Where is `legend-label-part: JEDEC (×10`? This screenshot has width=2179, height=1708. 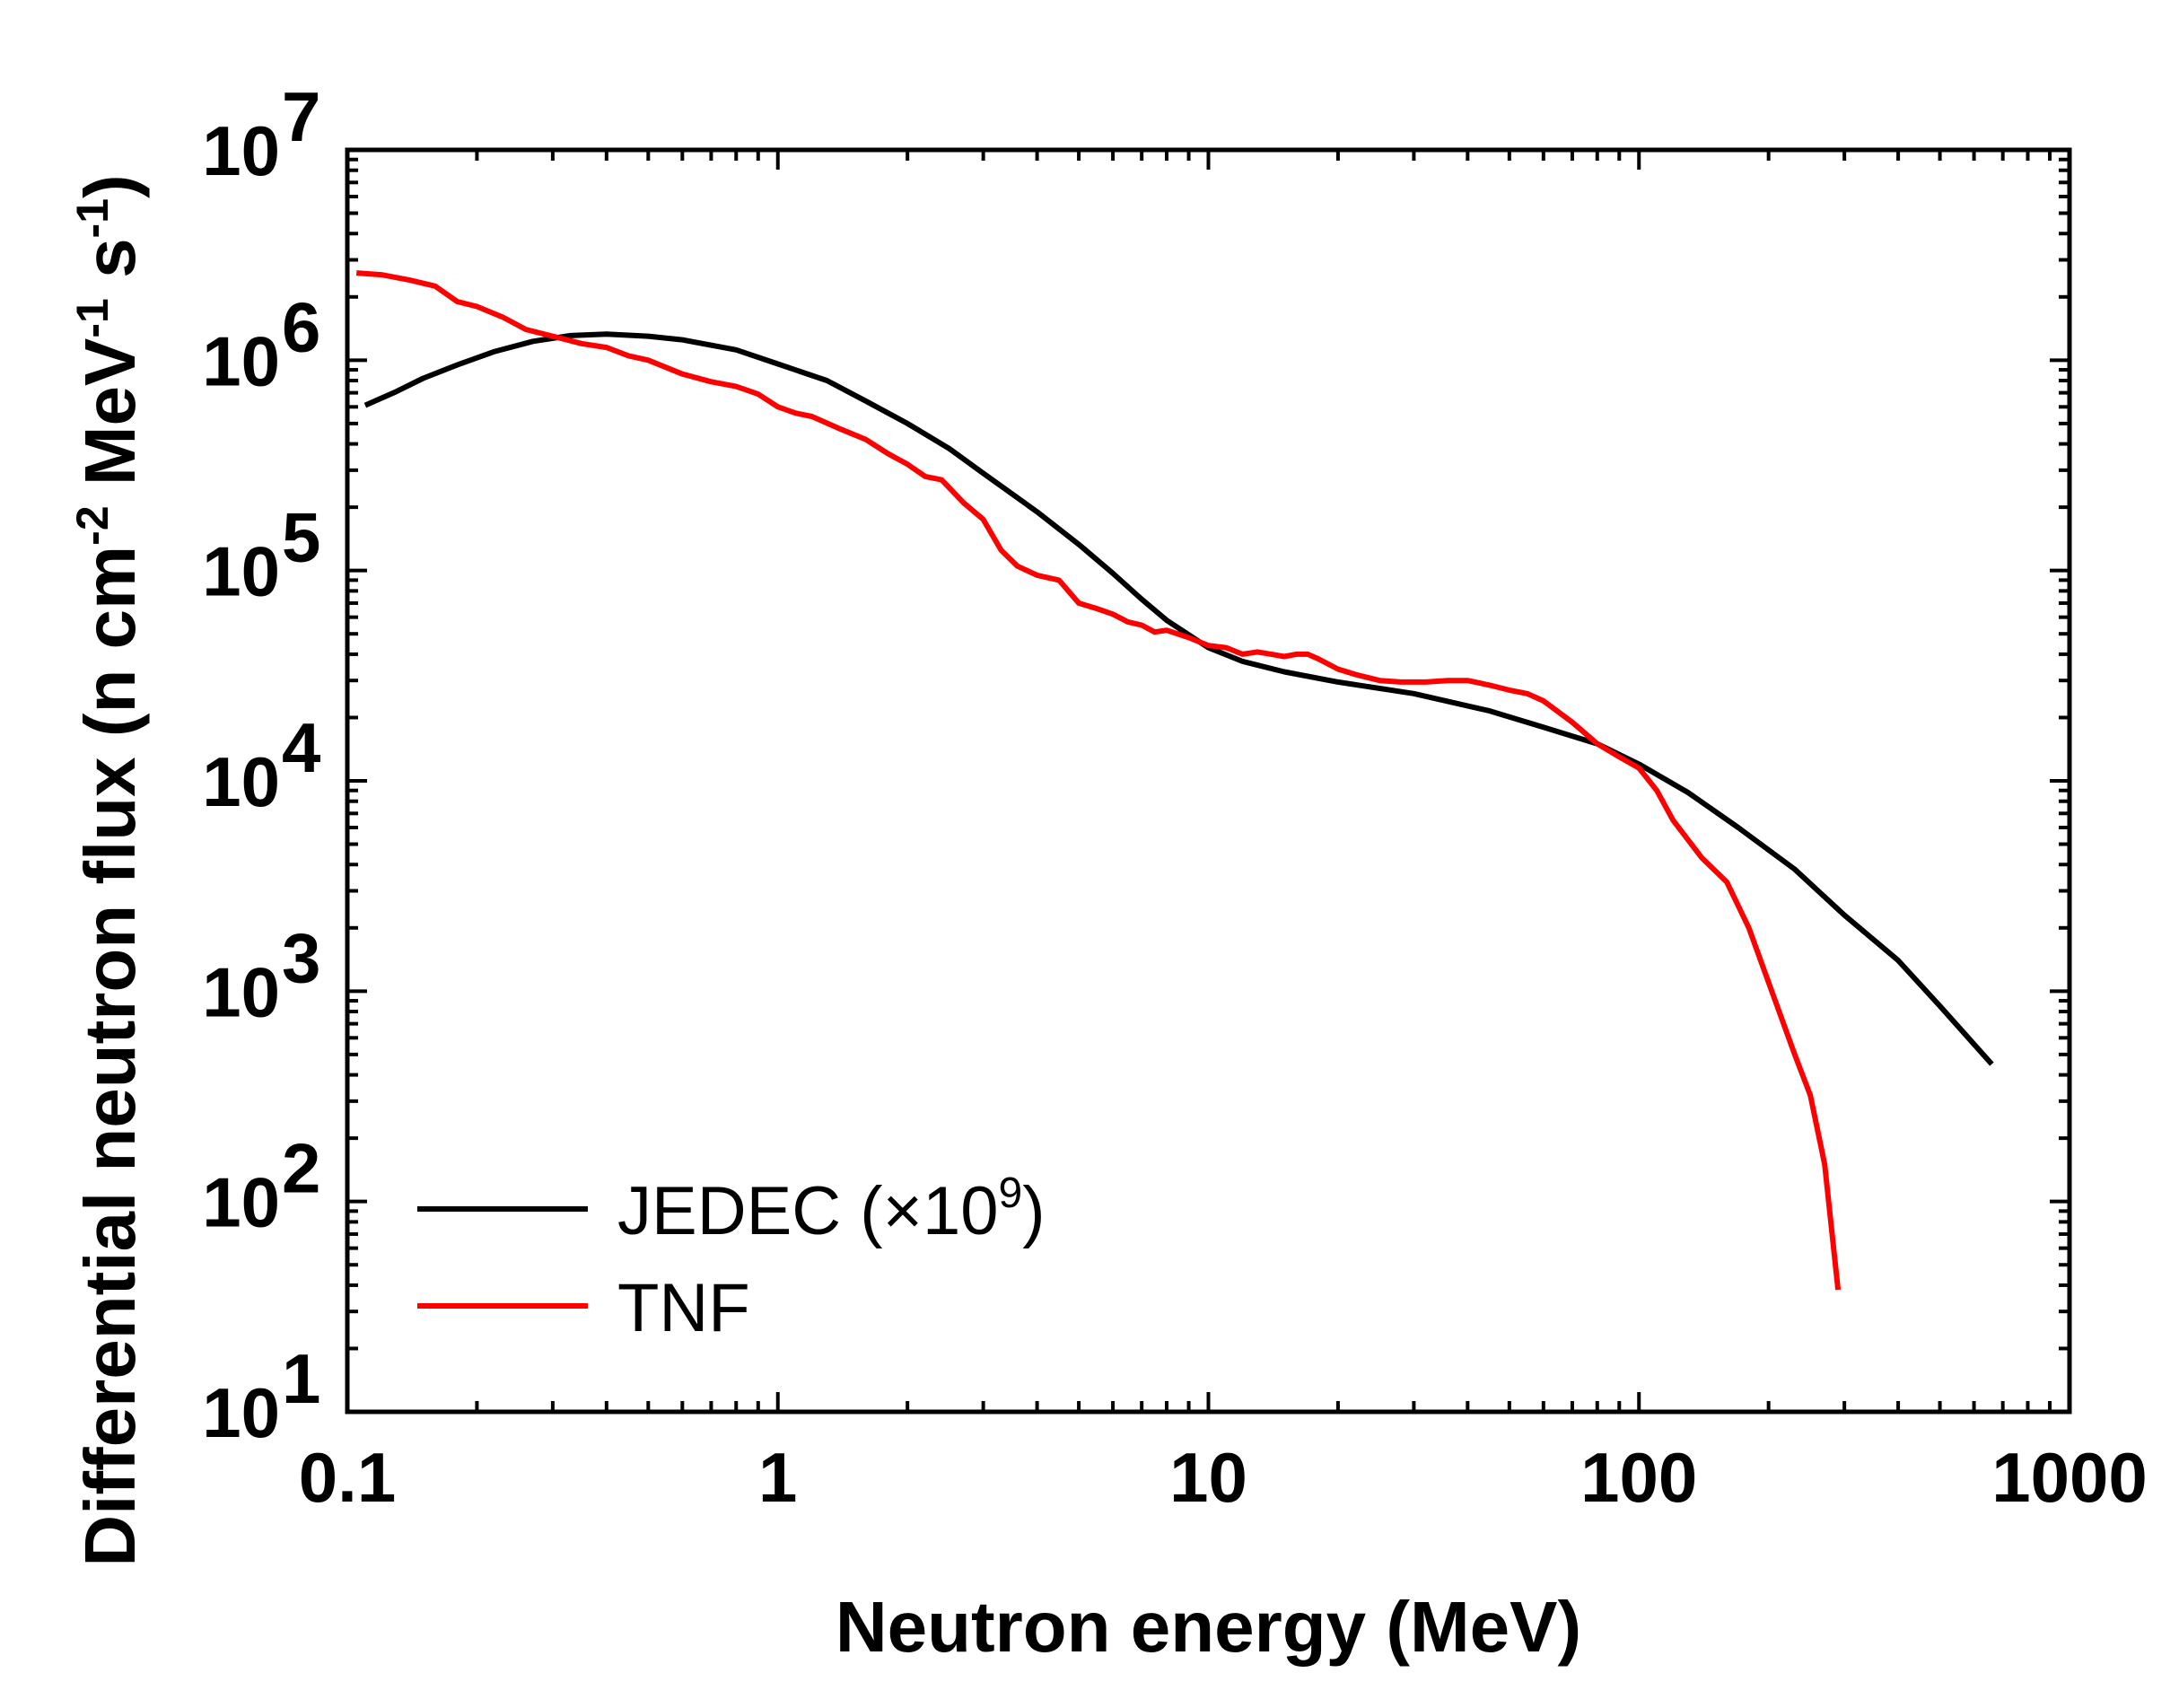 legend-label-part: JEDEC (×10 is located at coordinates (808, 1211).